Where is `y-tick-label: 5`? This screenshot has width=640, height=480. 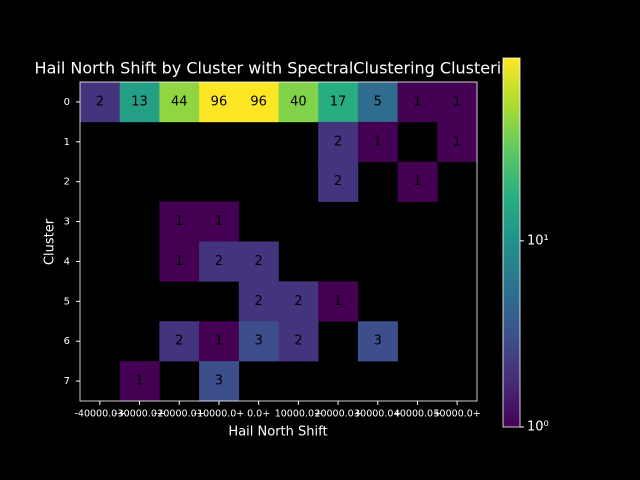
y-tick-label: 5 is located at coordinates (67, 301).